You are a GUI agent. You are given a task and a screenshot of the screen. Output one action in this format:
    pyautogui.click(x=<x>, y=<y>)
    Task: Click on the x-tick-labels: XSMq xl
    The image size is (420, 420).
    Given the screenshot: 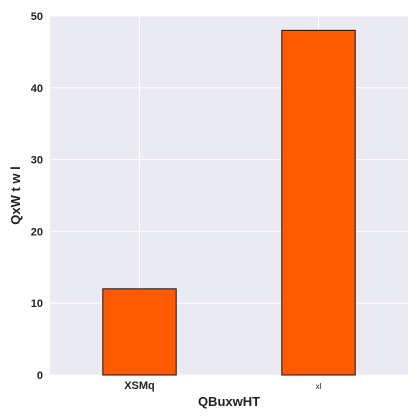 What is the action you would take?
    pyautogui.click(x=222, y=386)
    